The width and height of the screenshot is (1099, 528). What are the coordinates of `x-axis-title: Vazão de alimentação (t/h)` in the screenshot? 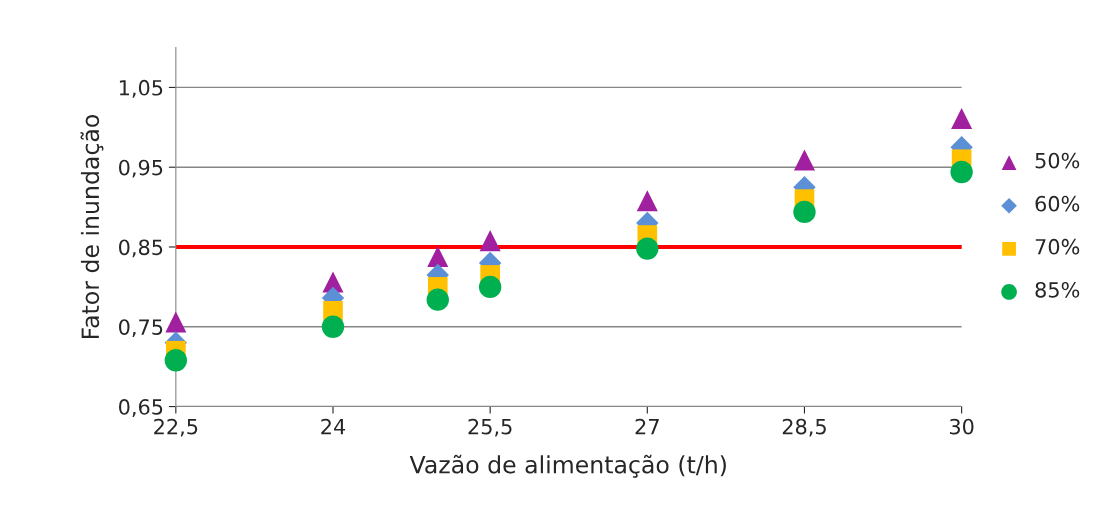 It's located at (567, 466).